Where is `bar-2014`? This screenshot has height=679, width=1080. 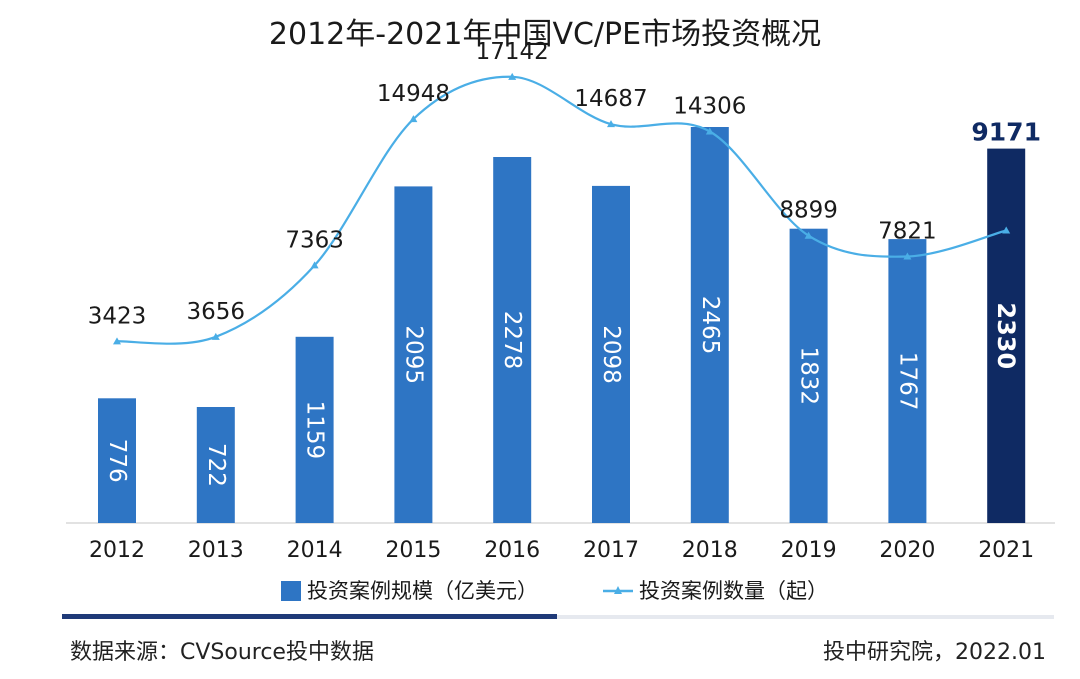
bar-2014 is located at coordinates (314, 429).